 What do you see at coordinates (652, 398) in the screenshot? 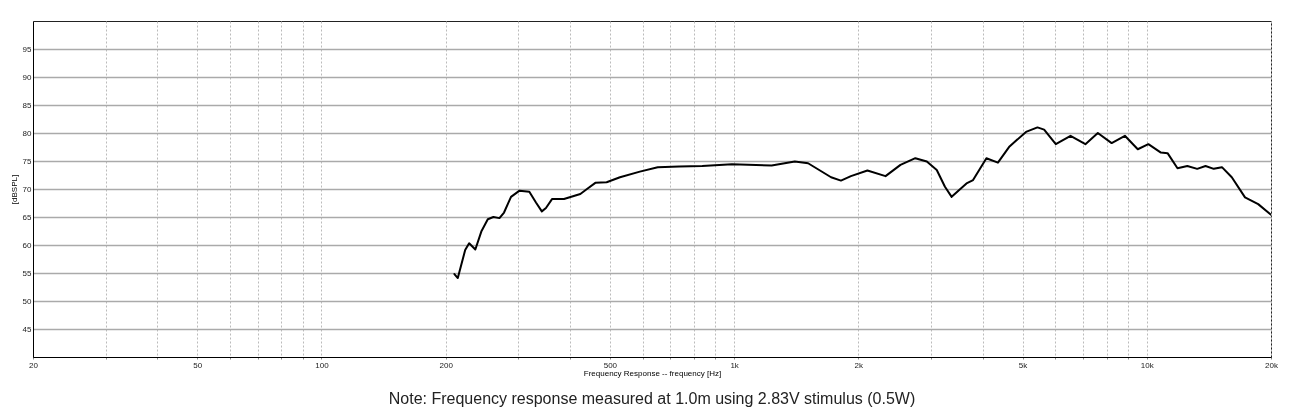
I see `text: Note: Frequency response measured at 1.0m using 2.83V stimulus (0.5W)` at bounding box center [652, 398].